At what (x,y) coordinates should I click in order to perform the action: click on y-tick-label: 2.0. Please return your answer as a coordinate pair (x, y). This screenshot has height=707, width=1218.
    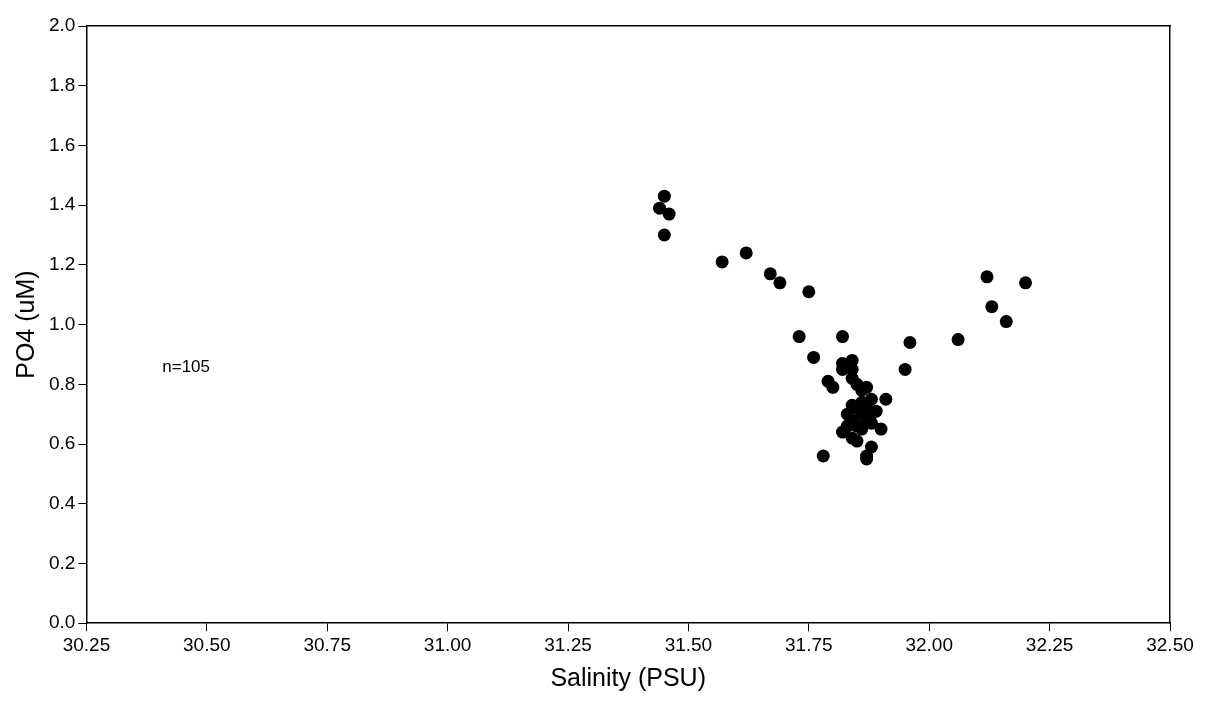
    Looking at the image, I should click on (62, 25).